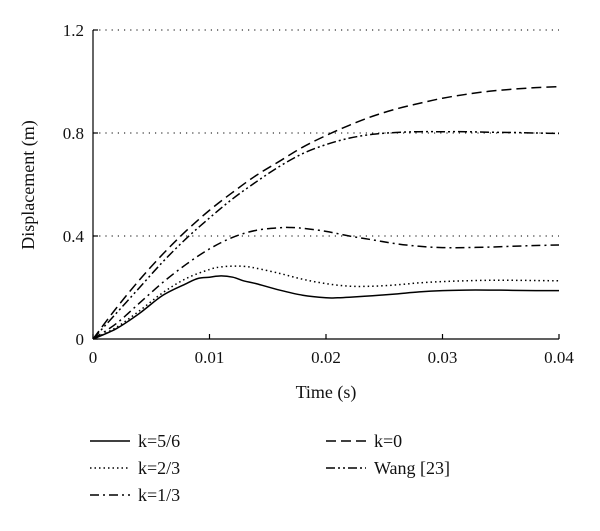  I want to click on legend: k=5/6 k=2/3 k=1/3 k=0 Wang [23], so click(270, 468).